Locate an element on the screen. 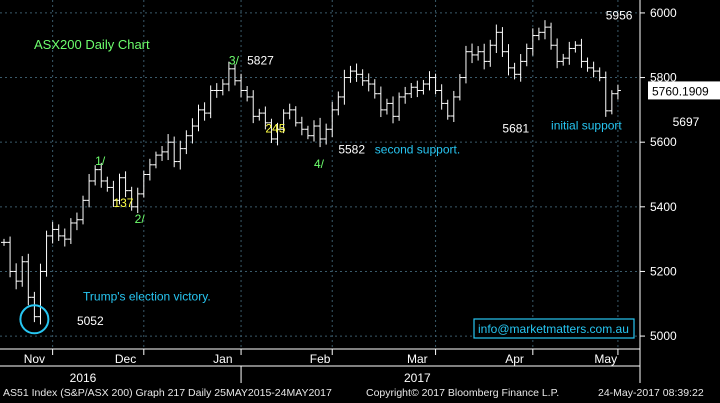  x-month-label: Mar is located at coordinates (417, 359).